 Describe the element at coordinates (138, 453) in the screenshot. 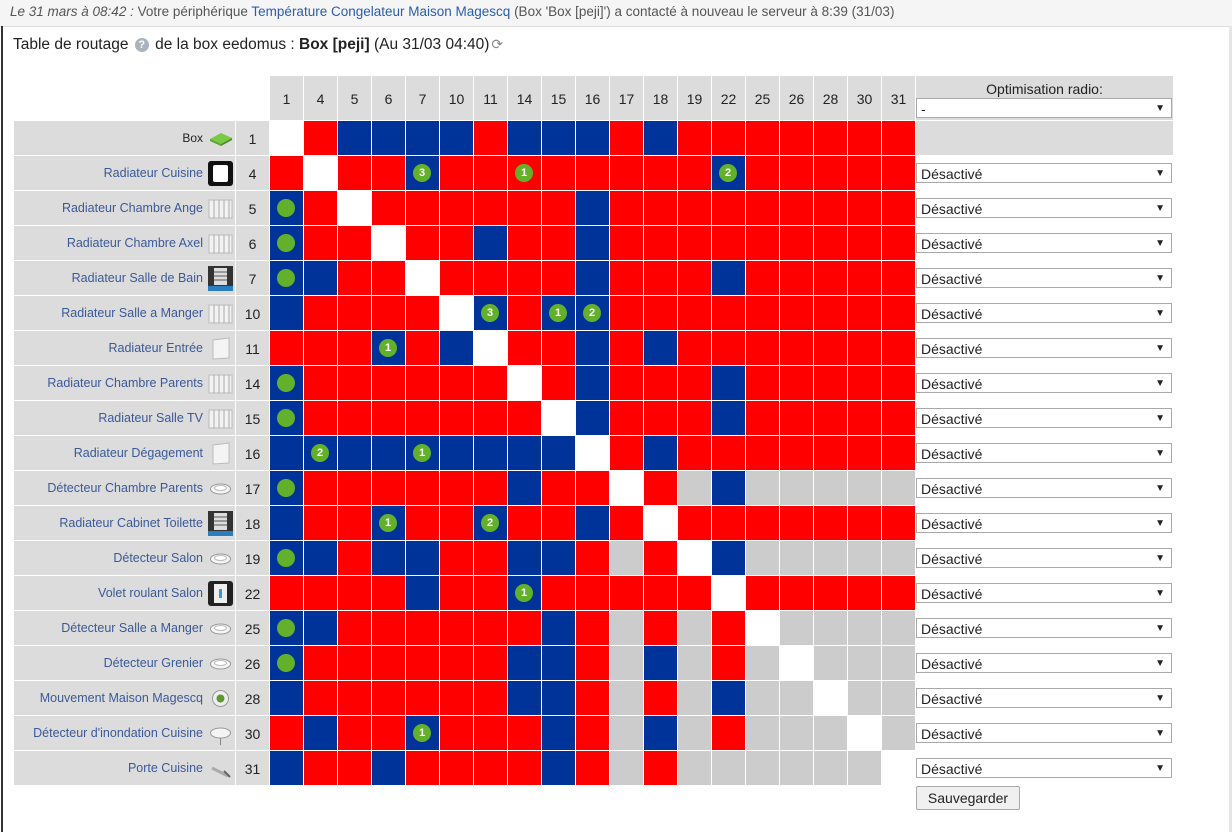

I see `device-link: Radiateur Dégagement` at that location.